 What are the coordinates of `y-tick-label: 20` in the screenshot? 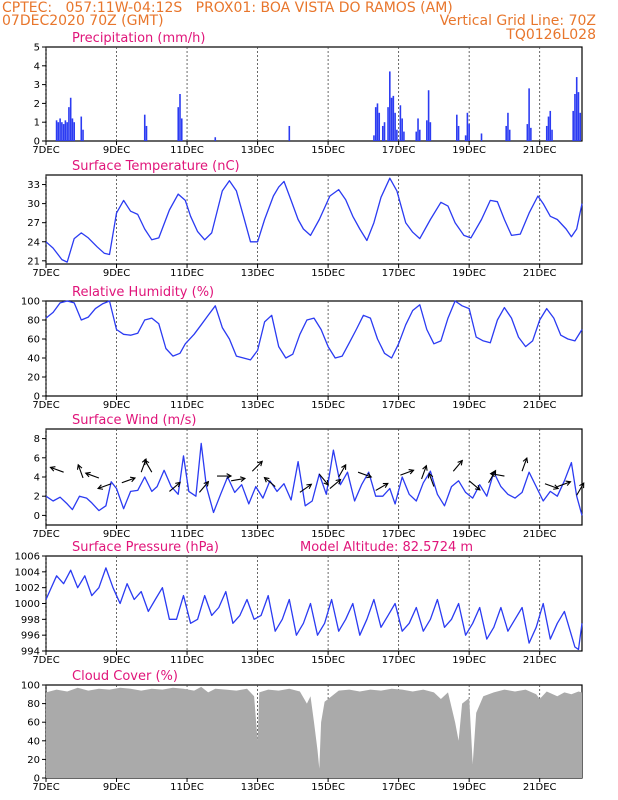 It's located at (33, 378).